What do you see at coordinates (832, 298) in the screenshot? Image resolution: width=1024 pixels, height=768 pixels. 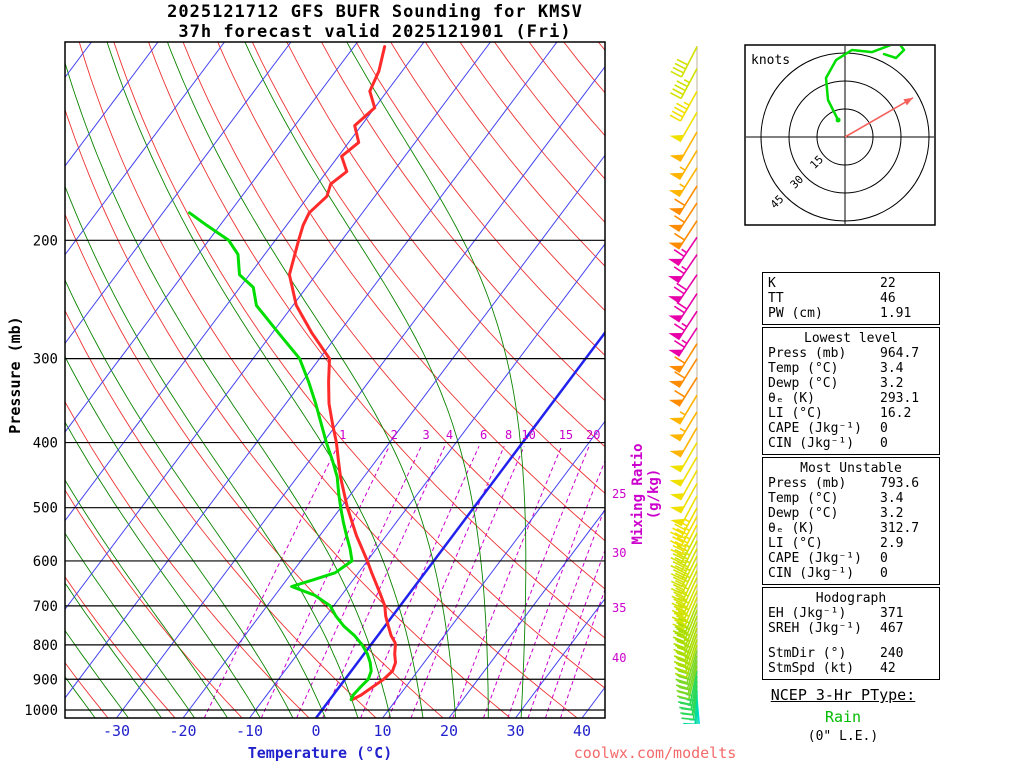 I see `index-row: TT 46` at bounding box center [832, 298].